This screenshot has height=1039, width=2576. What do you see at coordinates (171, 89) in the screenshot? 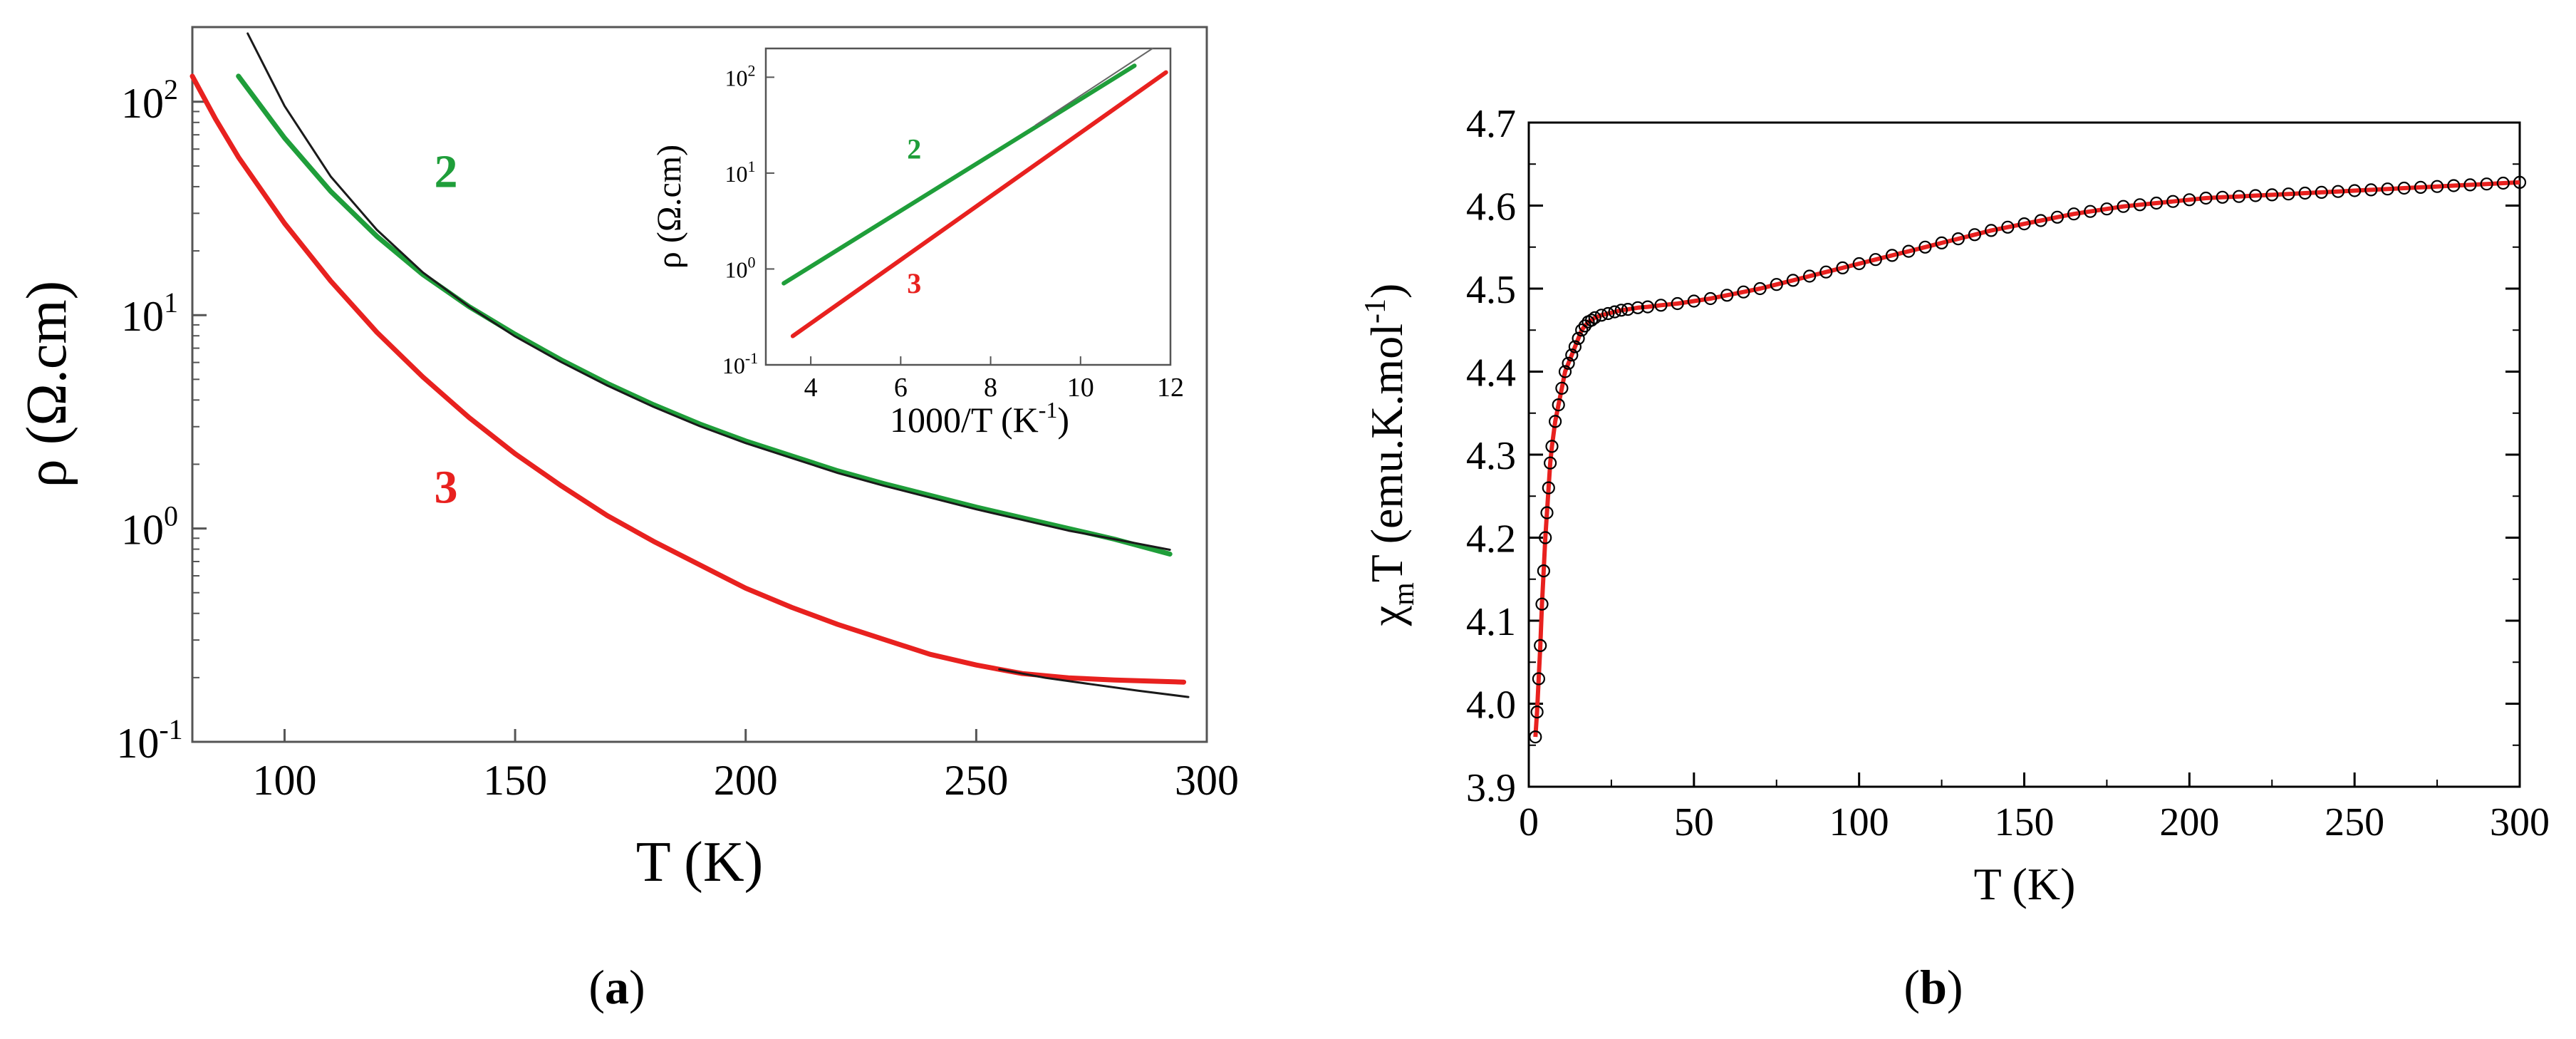
I see `y-tick-exp: 2` at bounding box center [171, 89].